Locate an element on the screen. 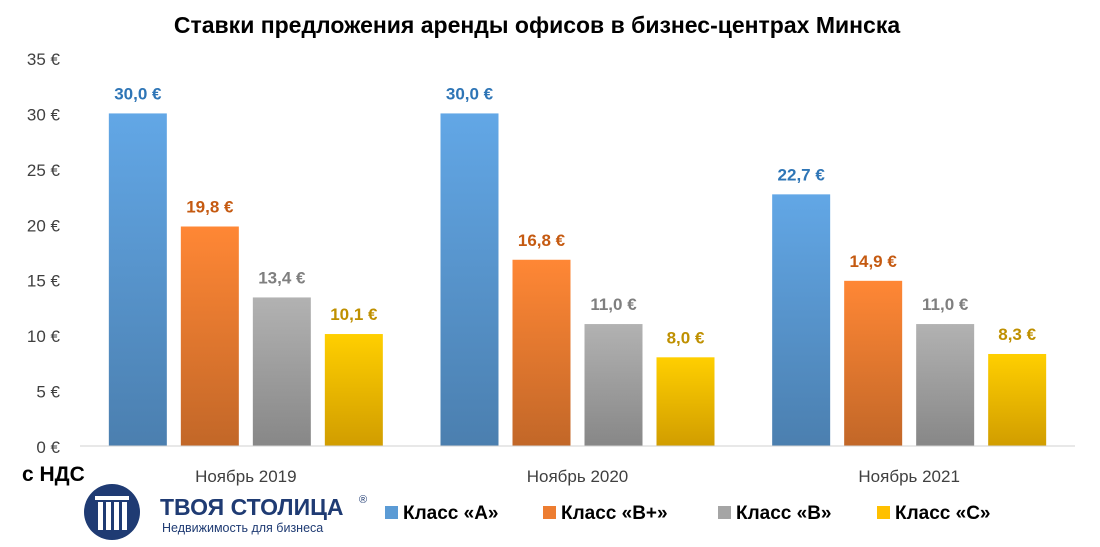 This screenshot has height=547, width=1100. data-label: 13,4 € is located at coordinates (282, 277).